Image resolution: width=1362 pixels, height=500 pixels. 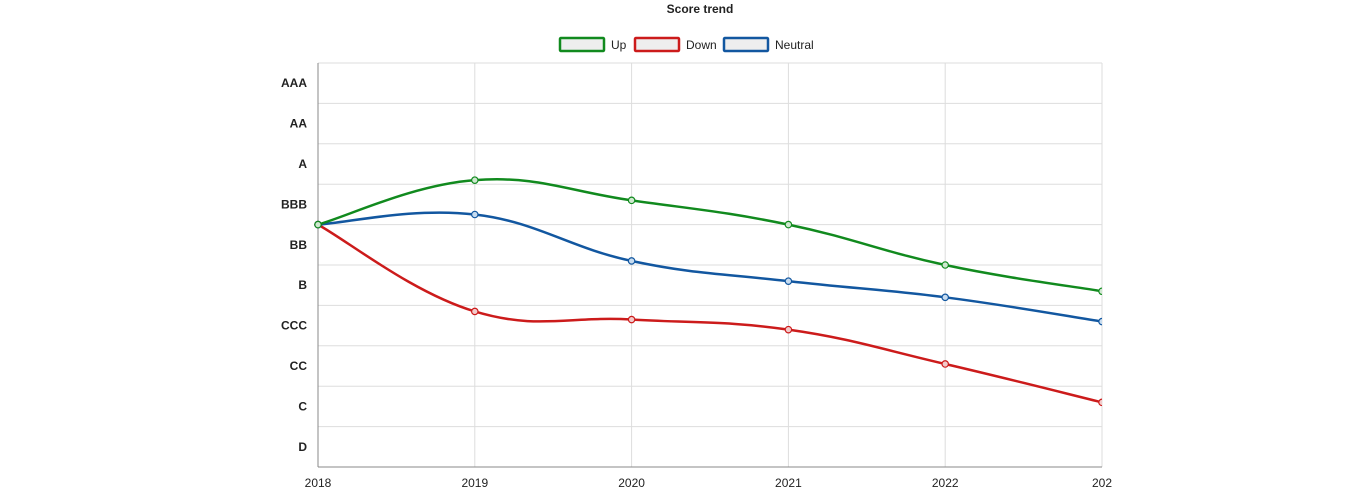 I want to click on legend-swatch-neutral, so click(x=746, y=44).